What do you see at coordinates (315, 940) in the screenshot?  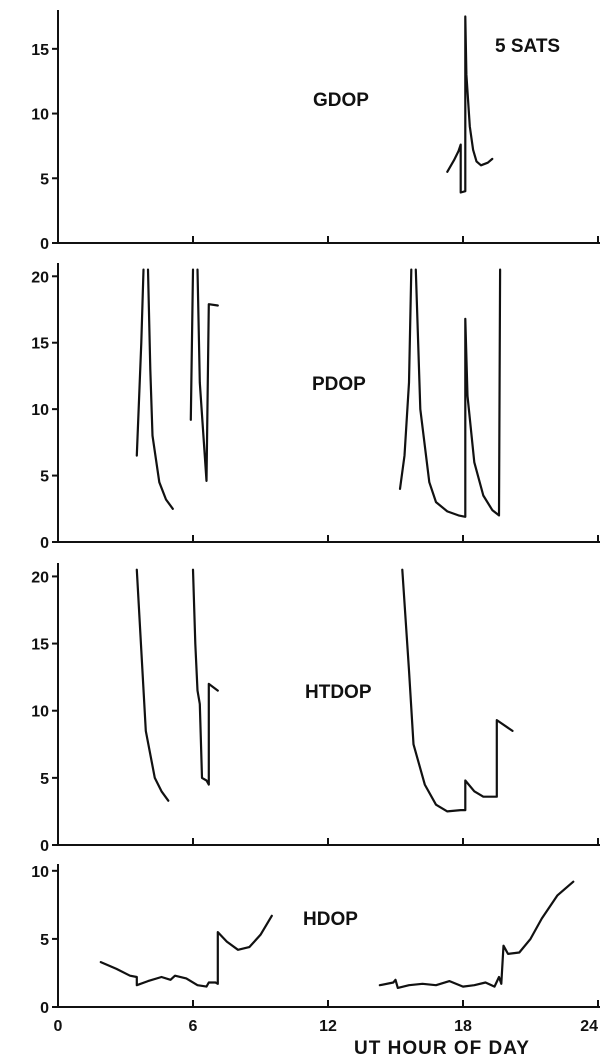 I see `panel-hdop: 0 5 10 HDOP` at bounding box center [315, 940].